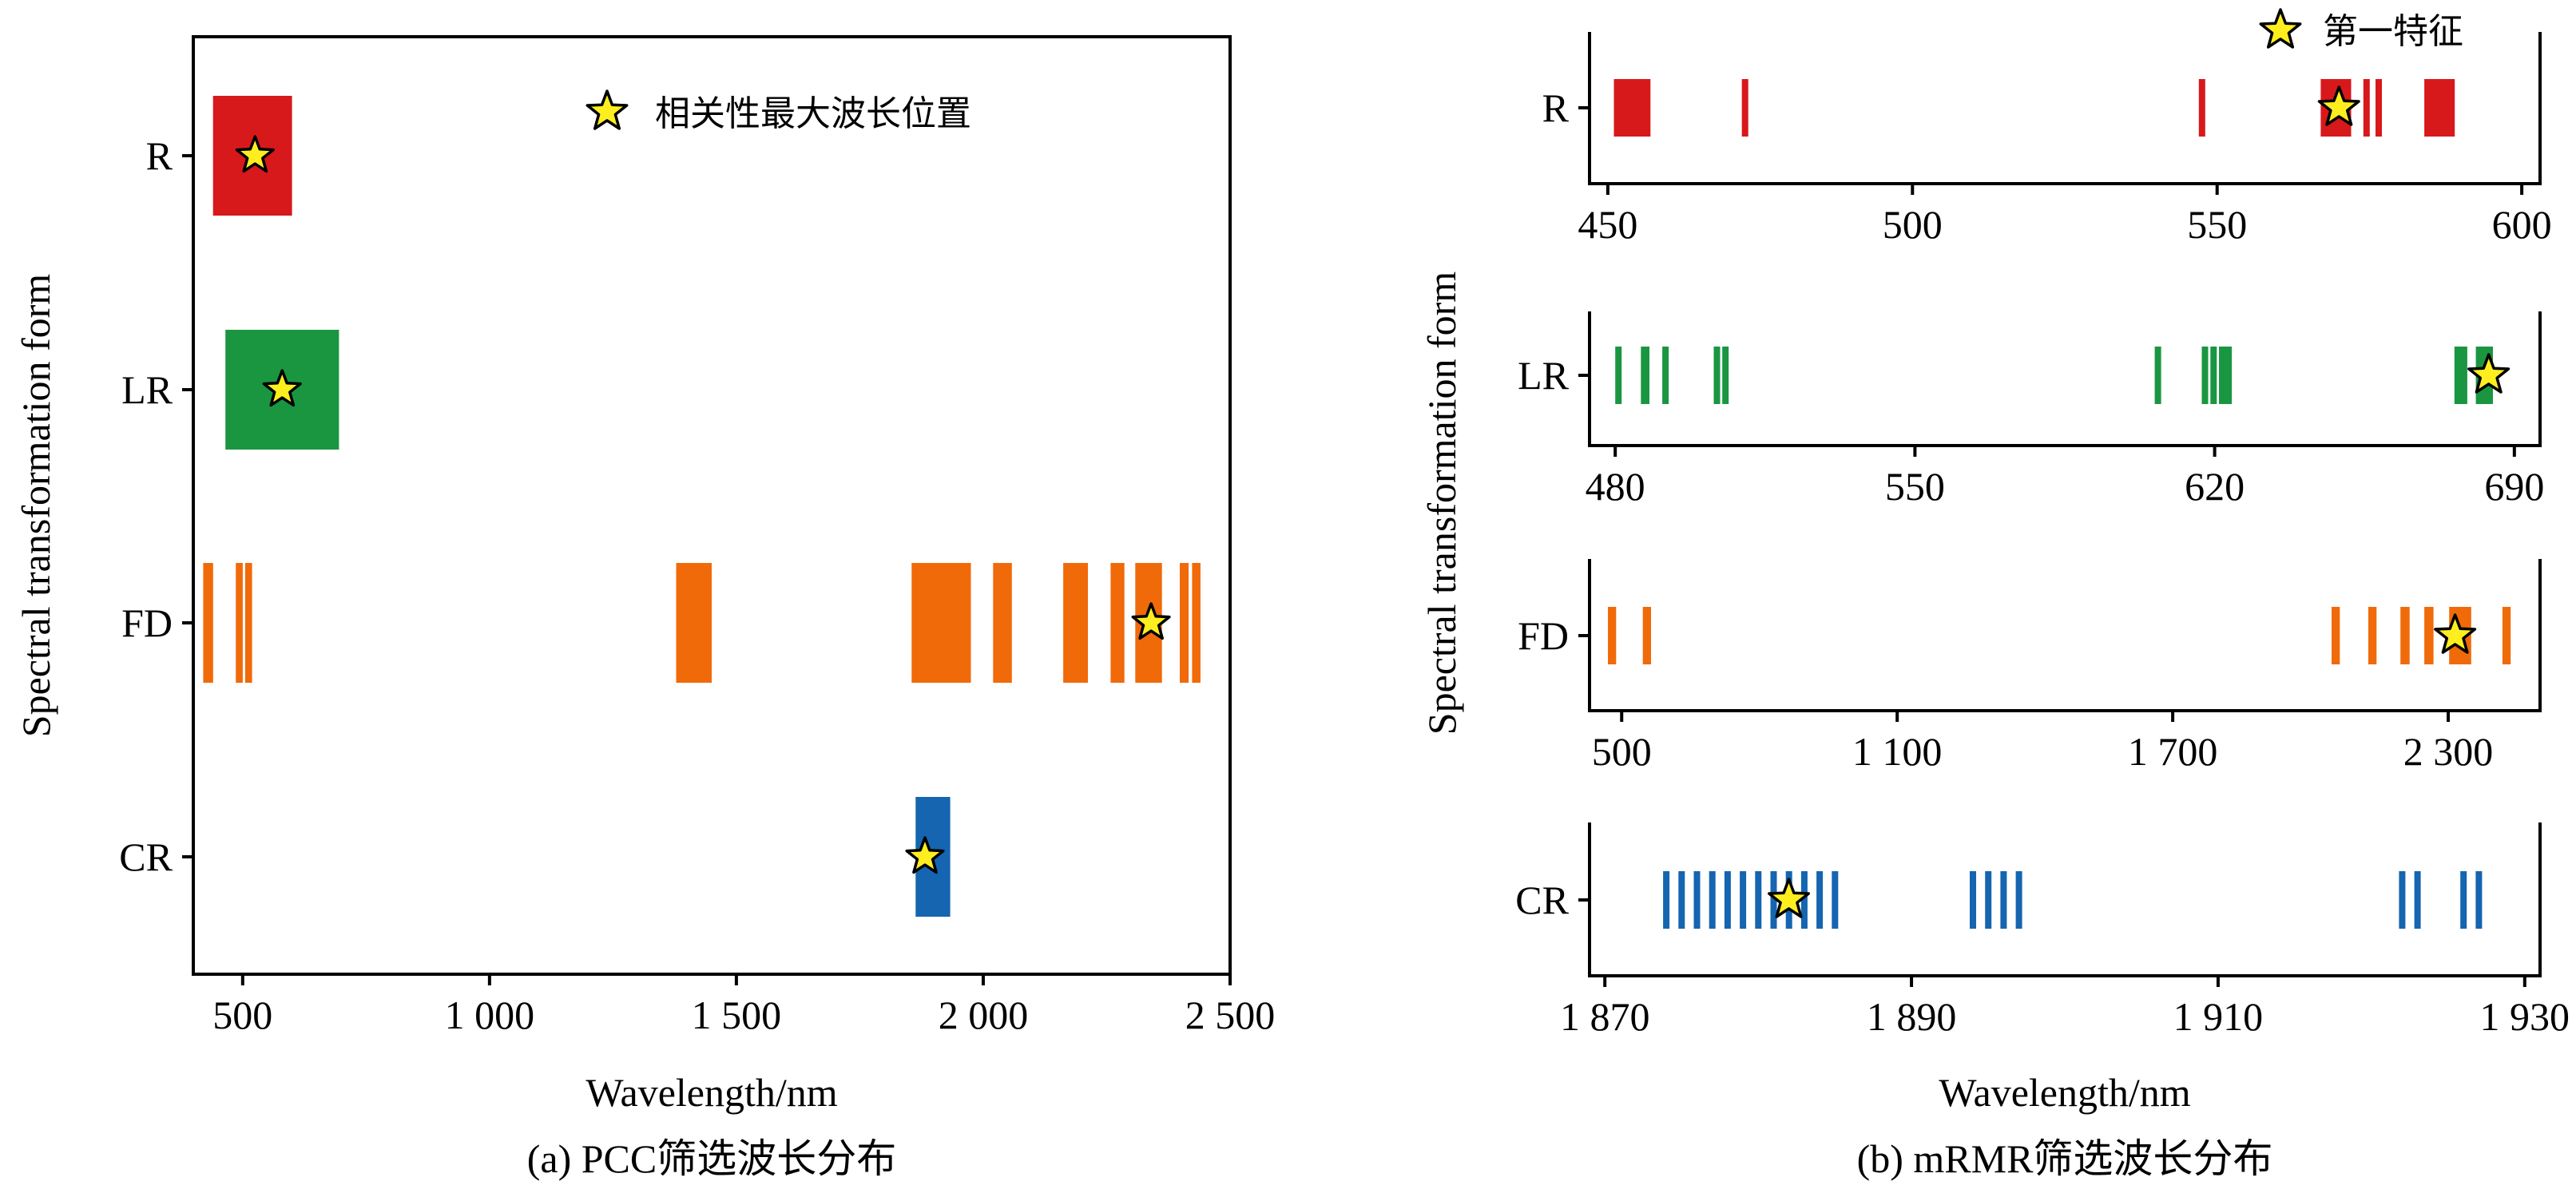 The image size is (2576, 1193). Describe the element at coordinates (2065, 636) in the screenshot. I see `axes-frame-b-fd` at that location.